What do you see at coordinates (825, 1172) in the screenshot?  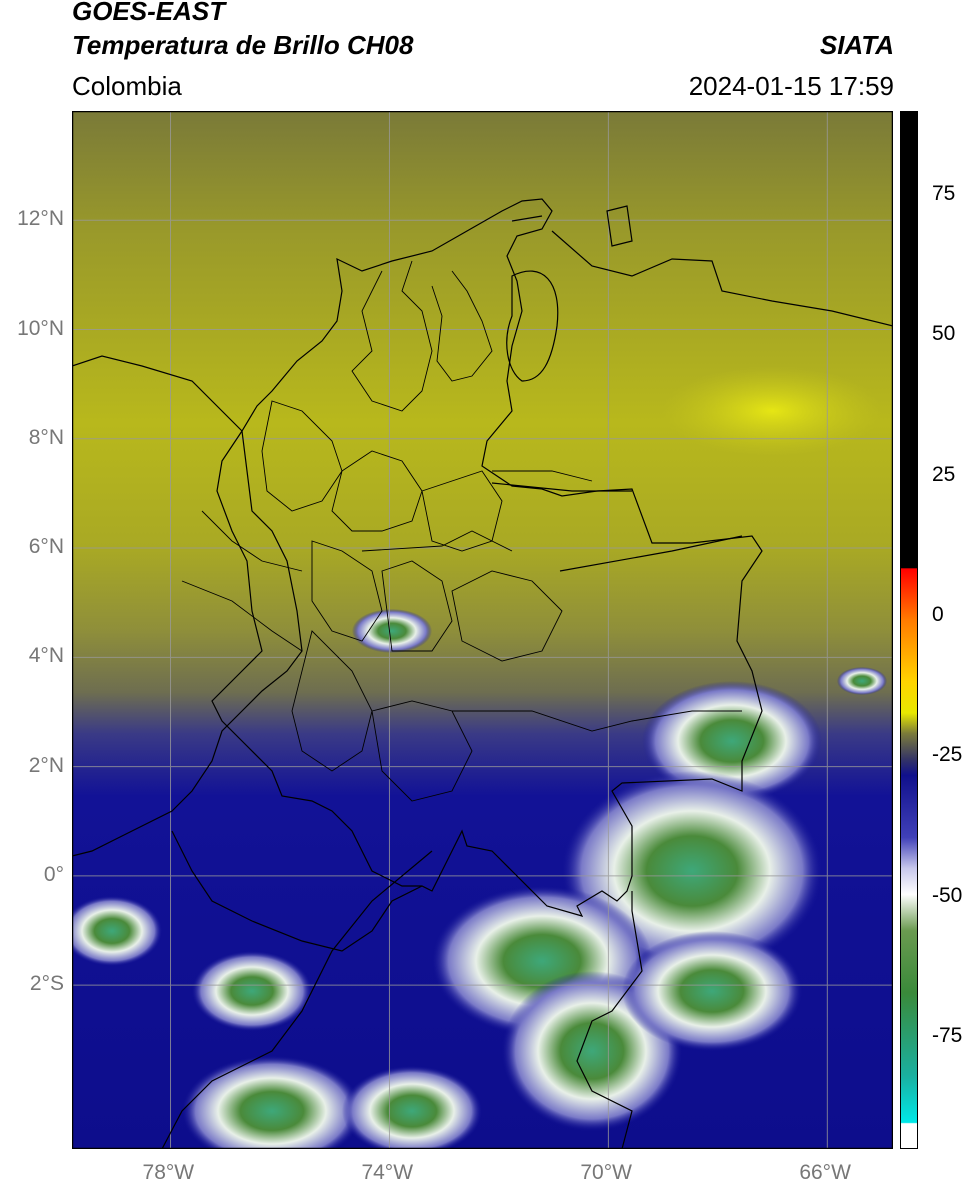 I see `longitude-tick-label: 66°W` at bounding box center [825, 1172].